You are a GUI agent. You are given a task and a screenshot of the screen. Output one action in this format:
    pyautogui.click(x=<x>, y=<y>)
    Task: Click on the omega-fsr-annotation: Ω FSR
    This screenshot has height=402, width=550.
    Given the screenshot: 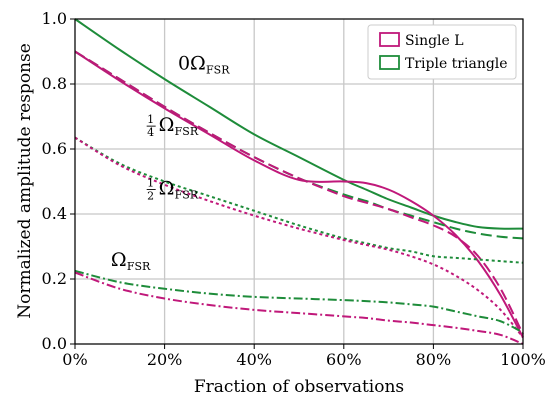 What is the action you would take?
    pyautogui.click(x=131, y=261)
    